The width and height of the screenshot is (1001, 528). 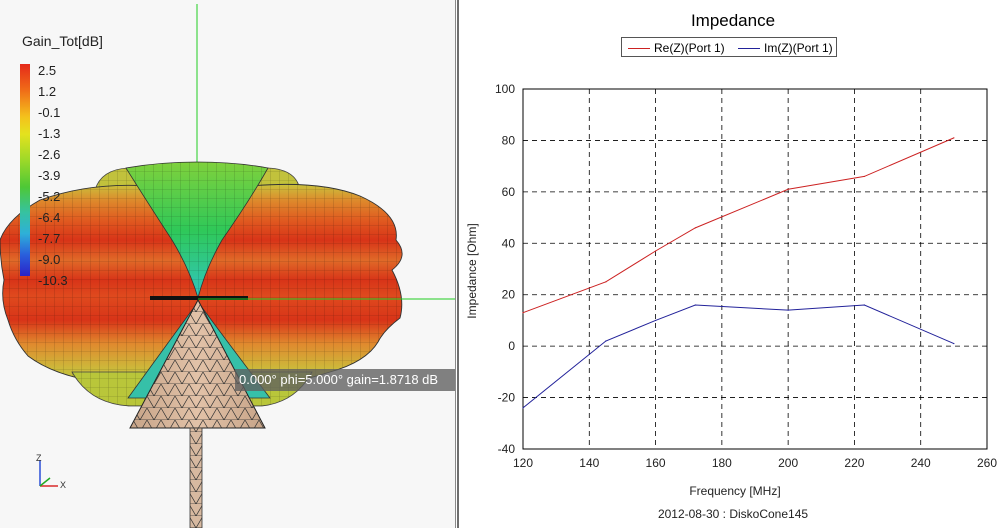 What do you see at coordinates (639, 49) in the screenshot?
I see `legend-swatch-re` at bounding box center [639, 49].